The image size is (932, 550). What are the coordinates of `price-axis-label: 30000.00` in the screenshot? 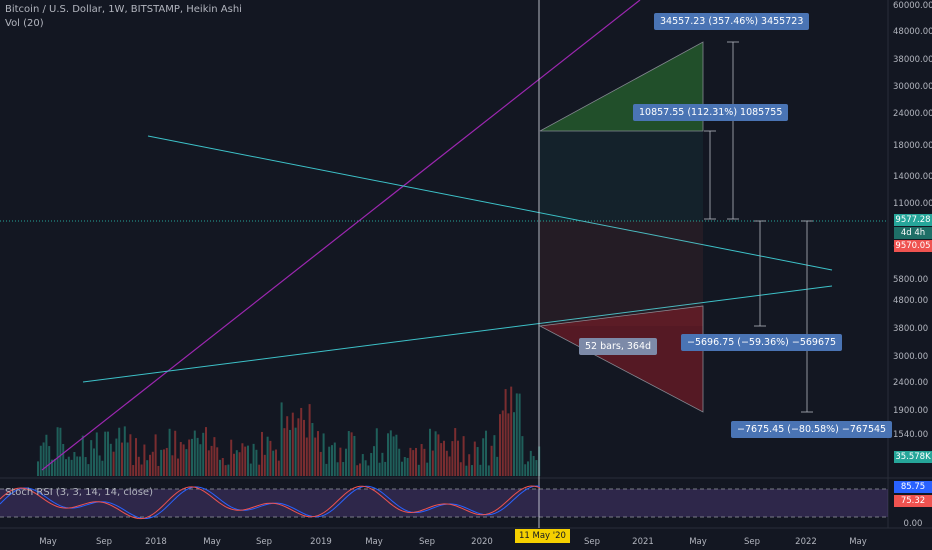 It's located at (912, 87).